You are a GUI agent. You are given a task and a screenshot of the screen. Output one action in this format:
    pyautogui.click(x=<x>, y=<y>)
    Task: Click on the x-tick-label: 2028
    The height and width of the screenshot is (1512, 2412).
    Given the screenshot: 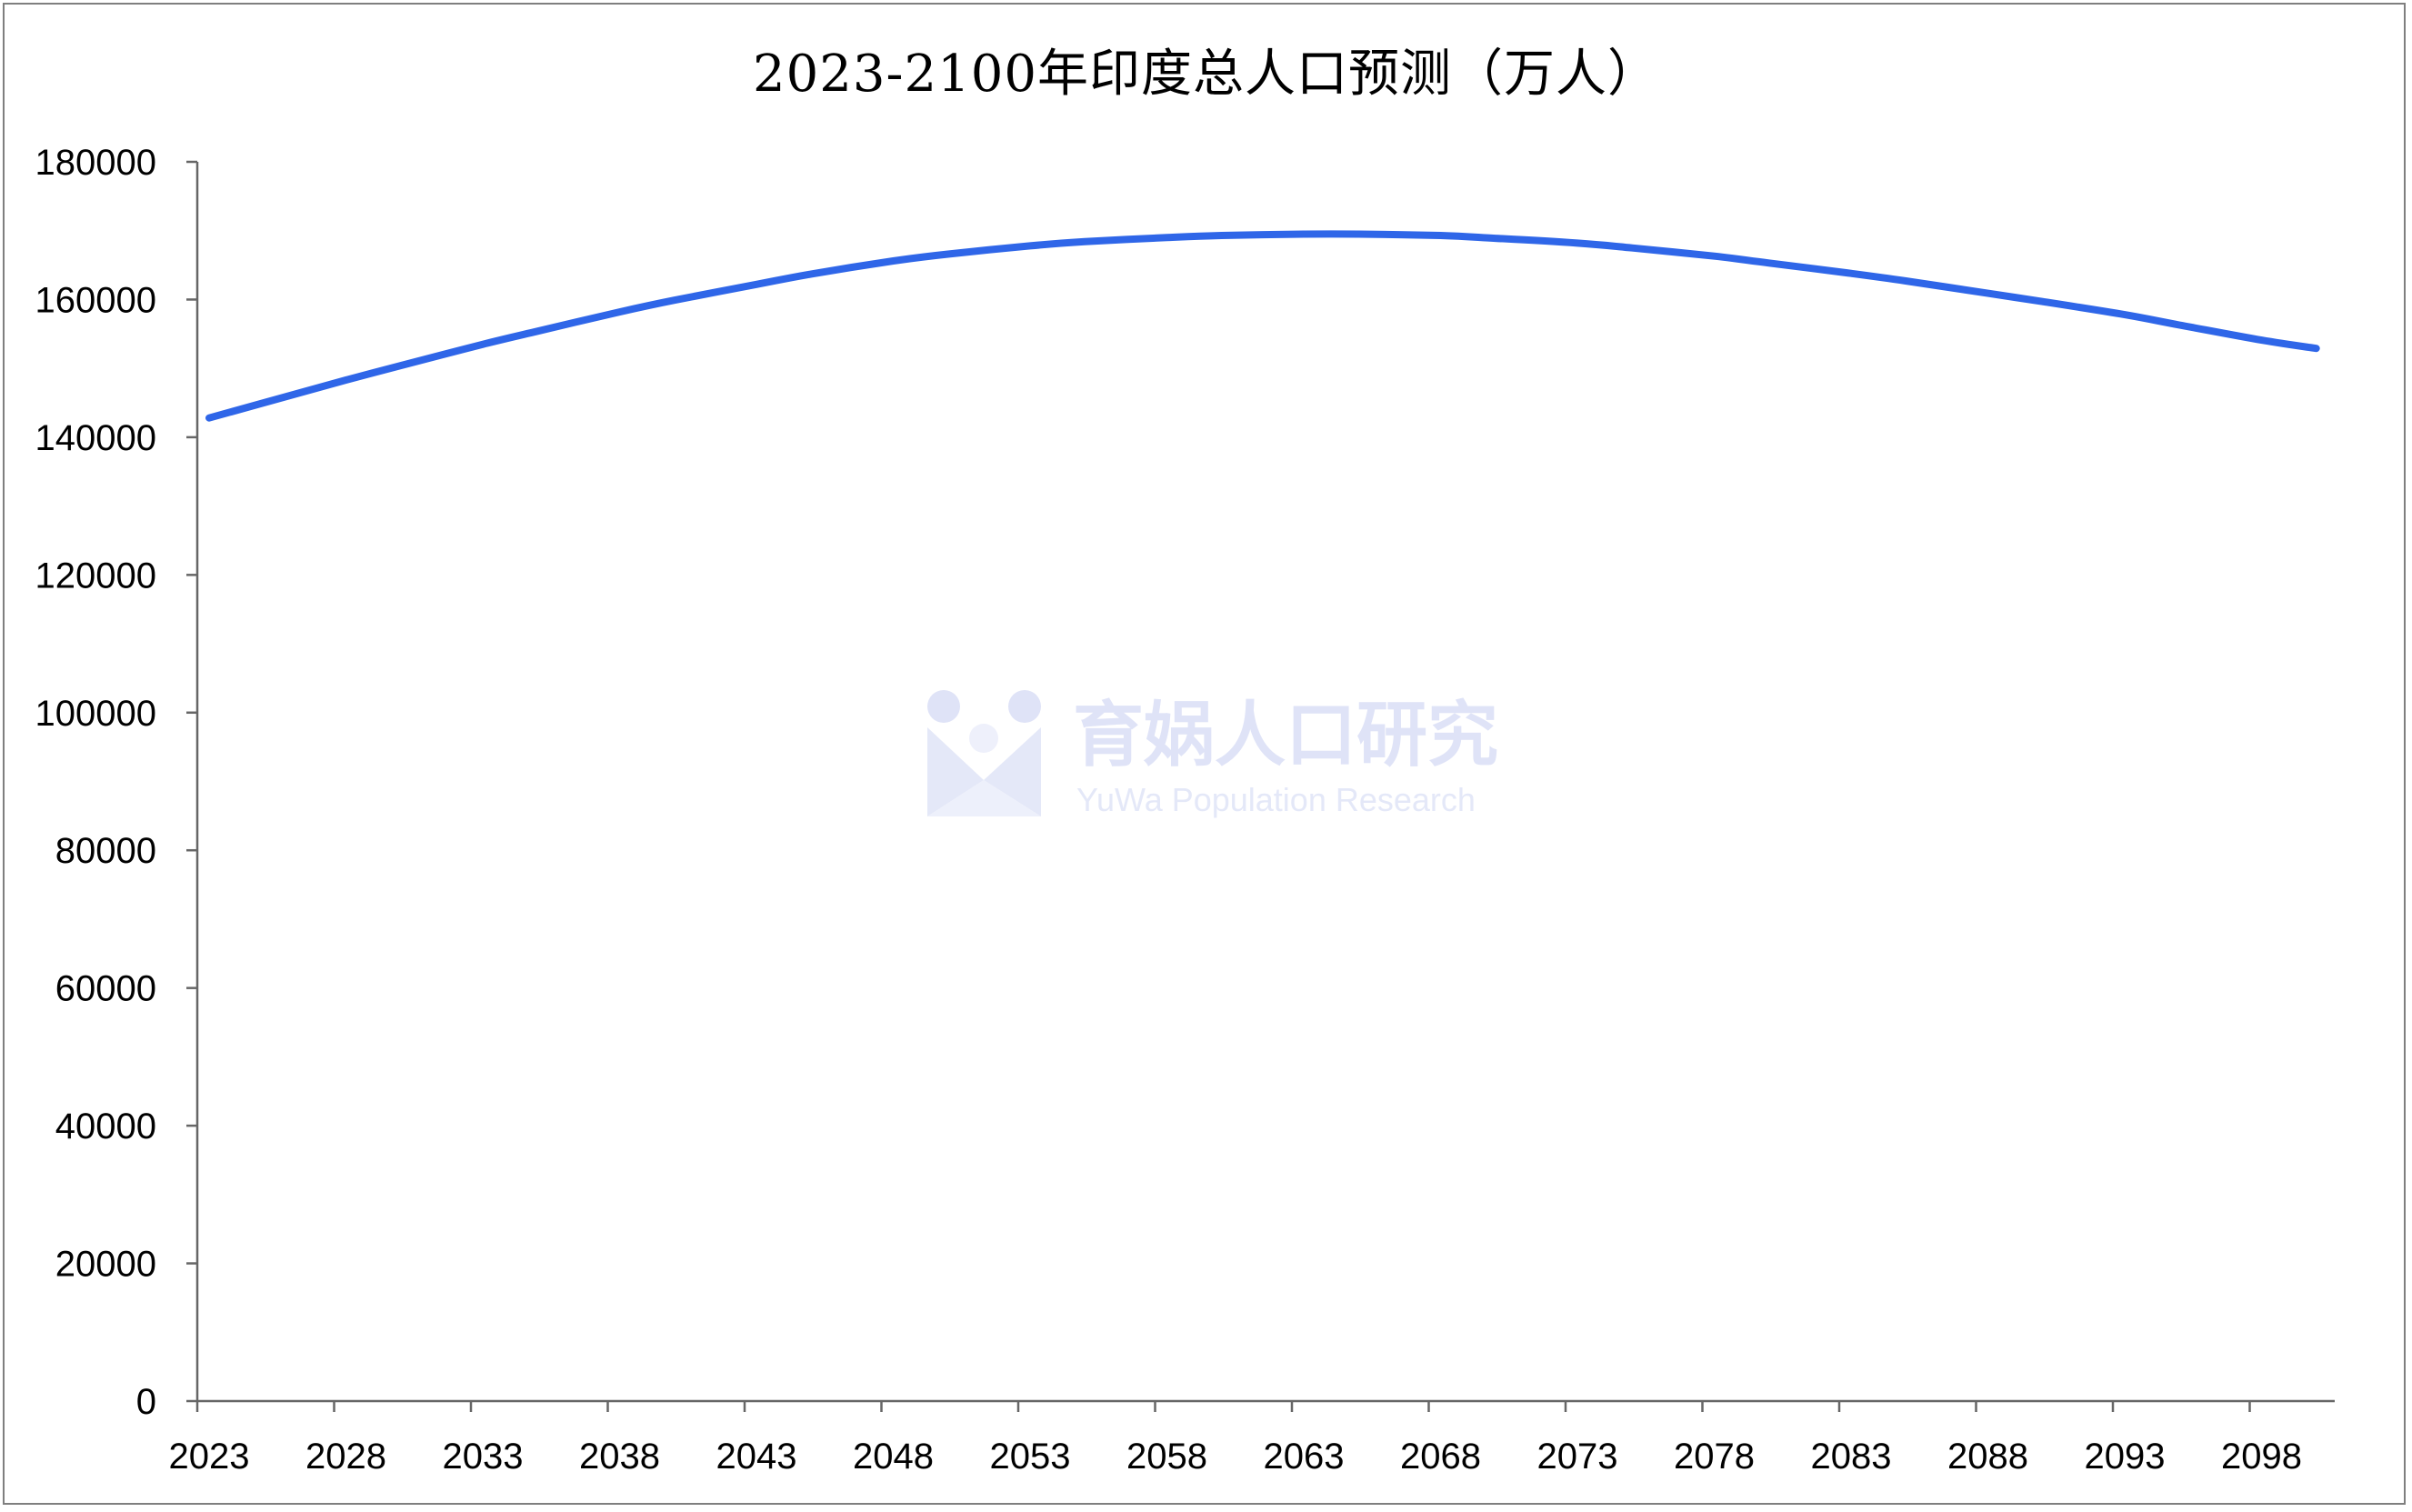 What is the action you would take?
    pyautogui.click(x=345, y=1457)
    